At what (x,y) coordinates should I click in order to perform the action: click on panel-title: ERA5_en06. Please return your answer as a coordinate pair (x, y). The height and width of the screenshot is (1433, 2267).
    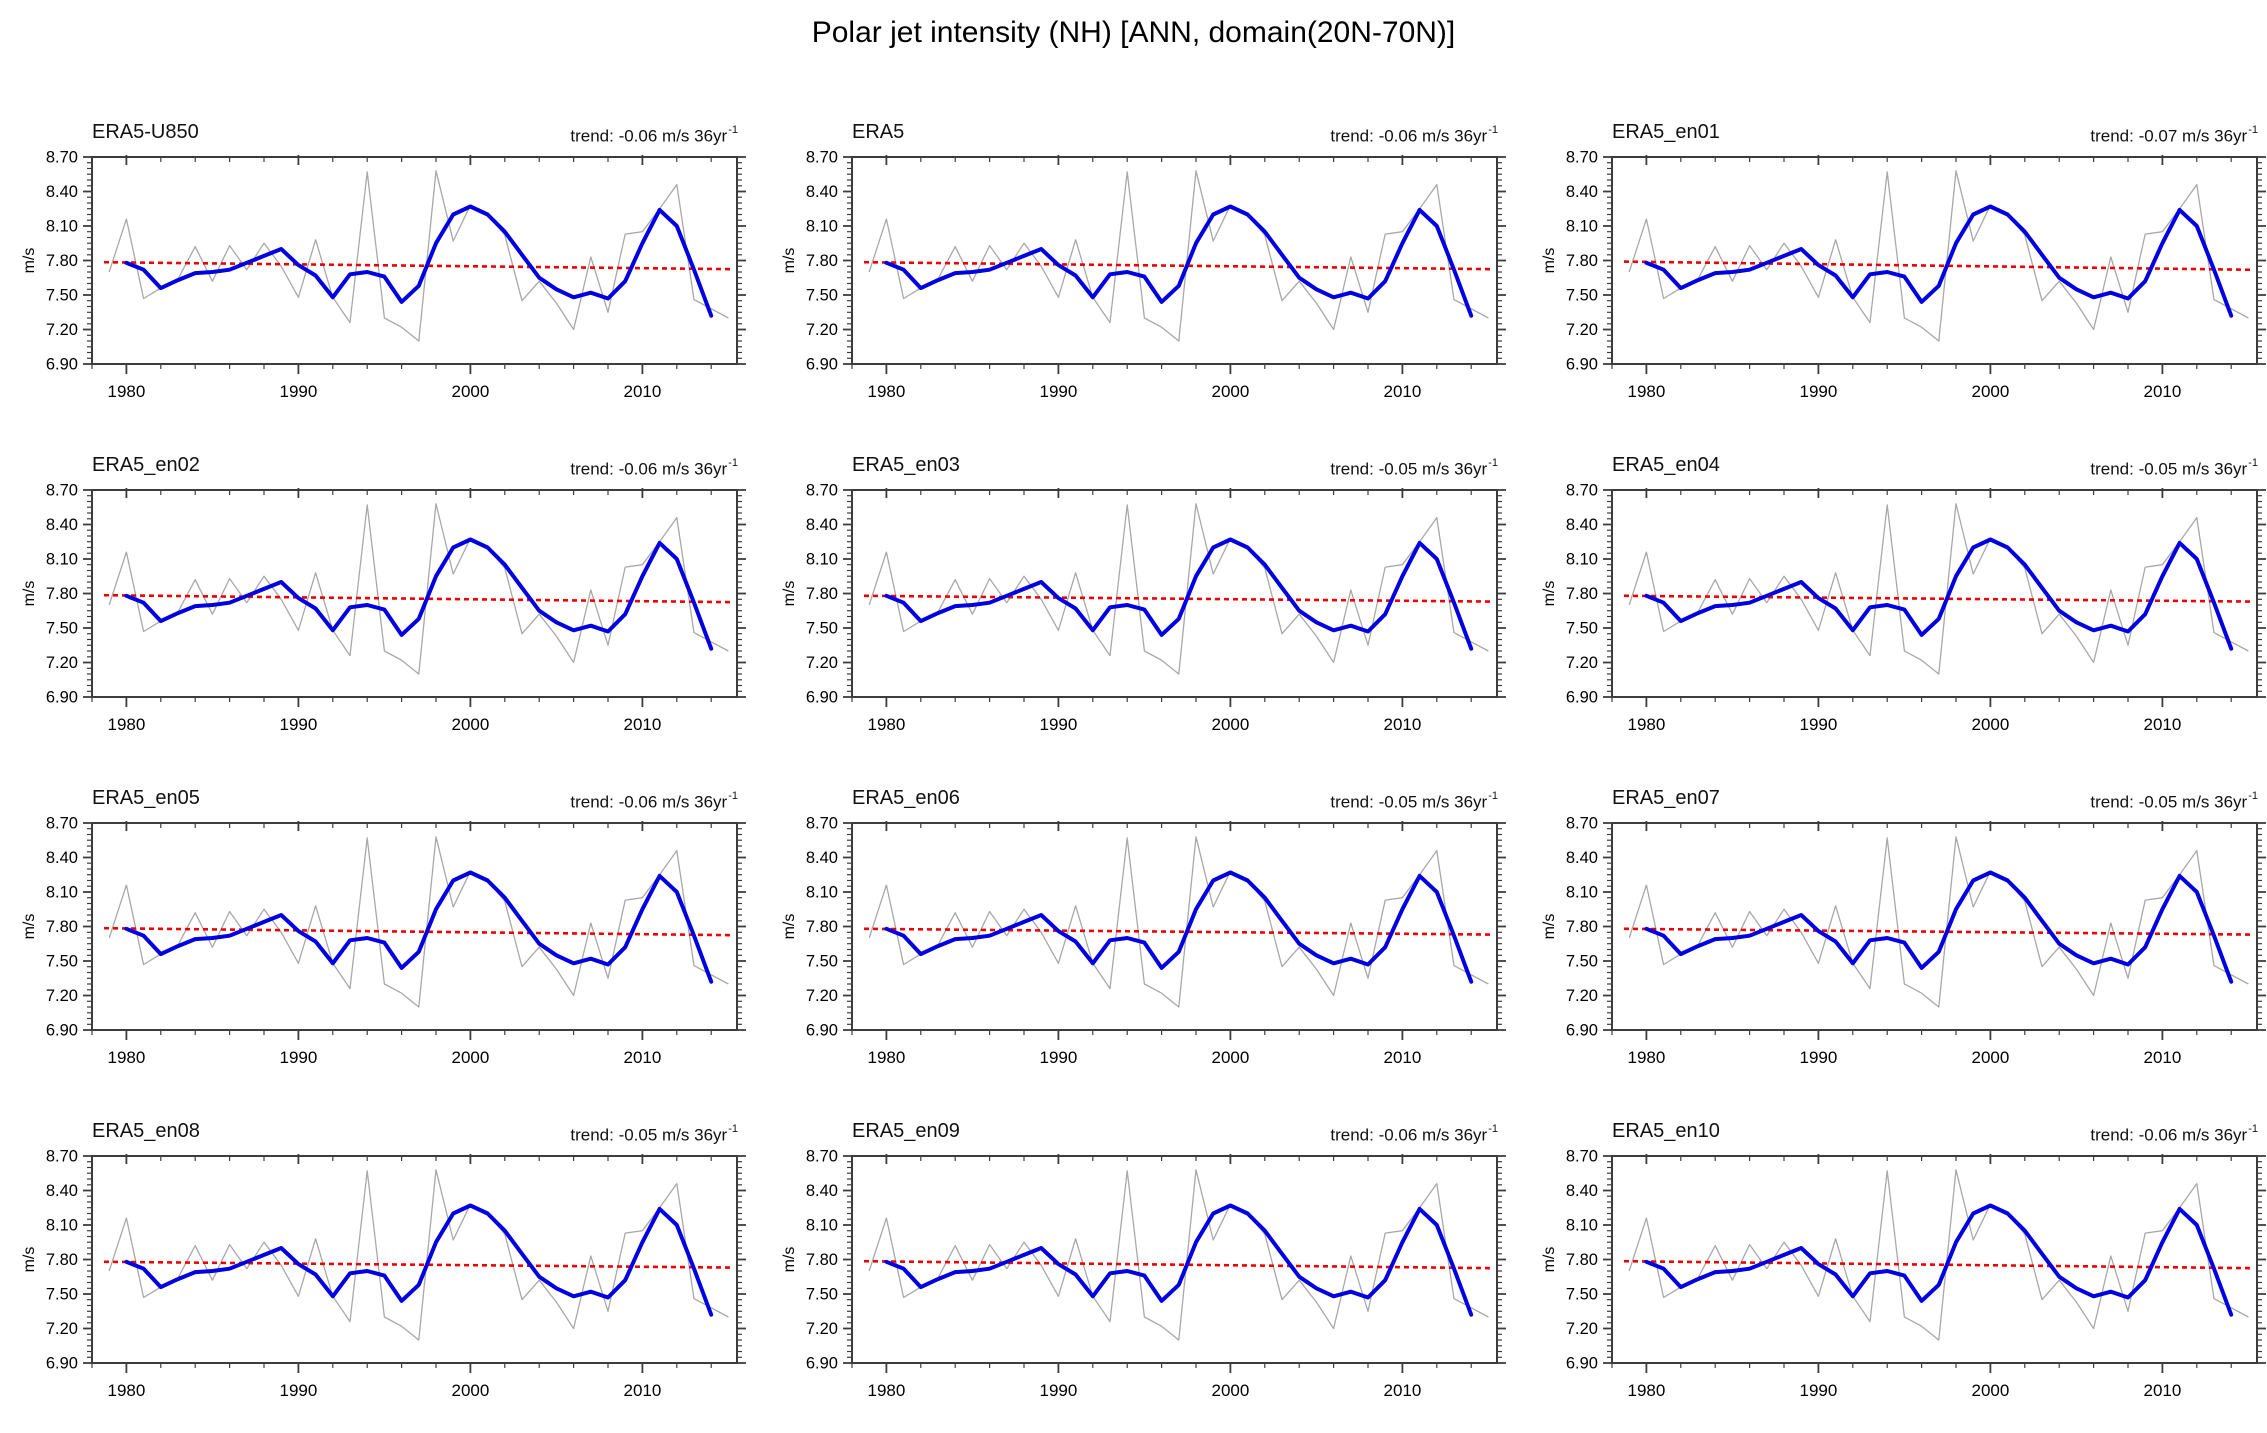
    Looking at the image, I should click on (906, 798).